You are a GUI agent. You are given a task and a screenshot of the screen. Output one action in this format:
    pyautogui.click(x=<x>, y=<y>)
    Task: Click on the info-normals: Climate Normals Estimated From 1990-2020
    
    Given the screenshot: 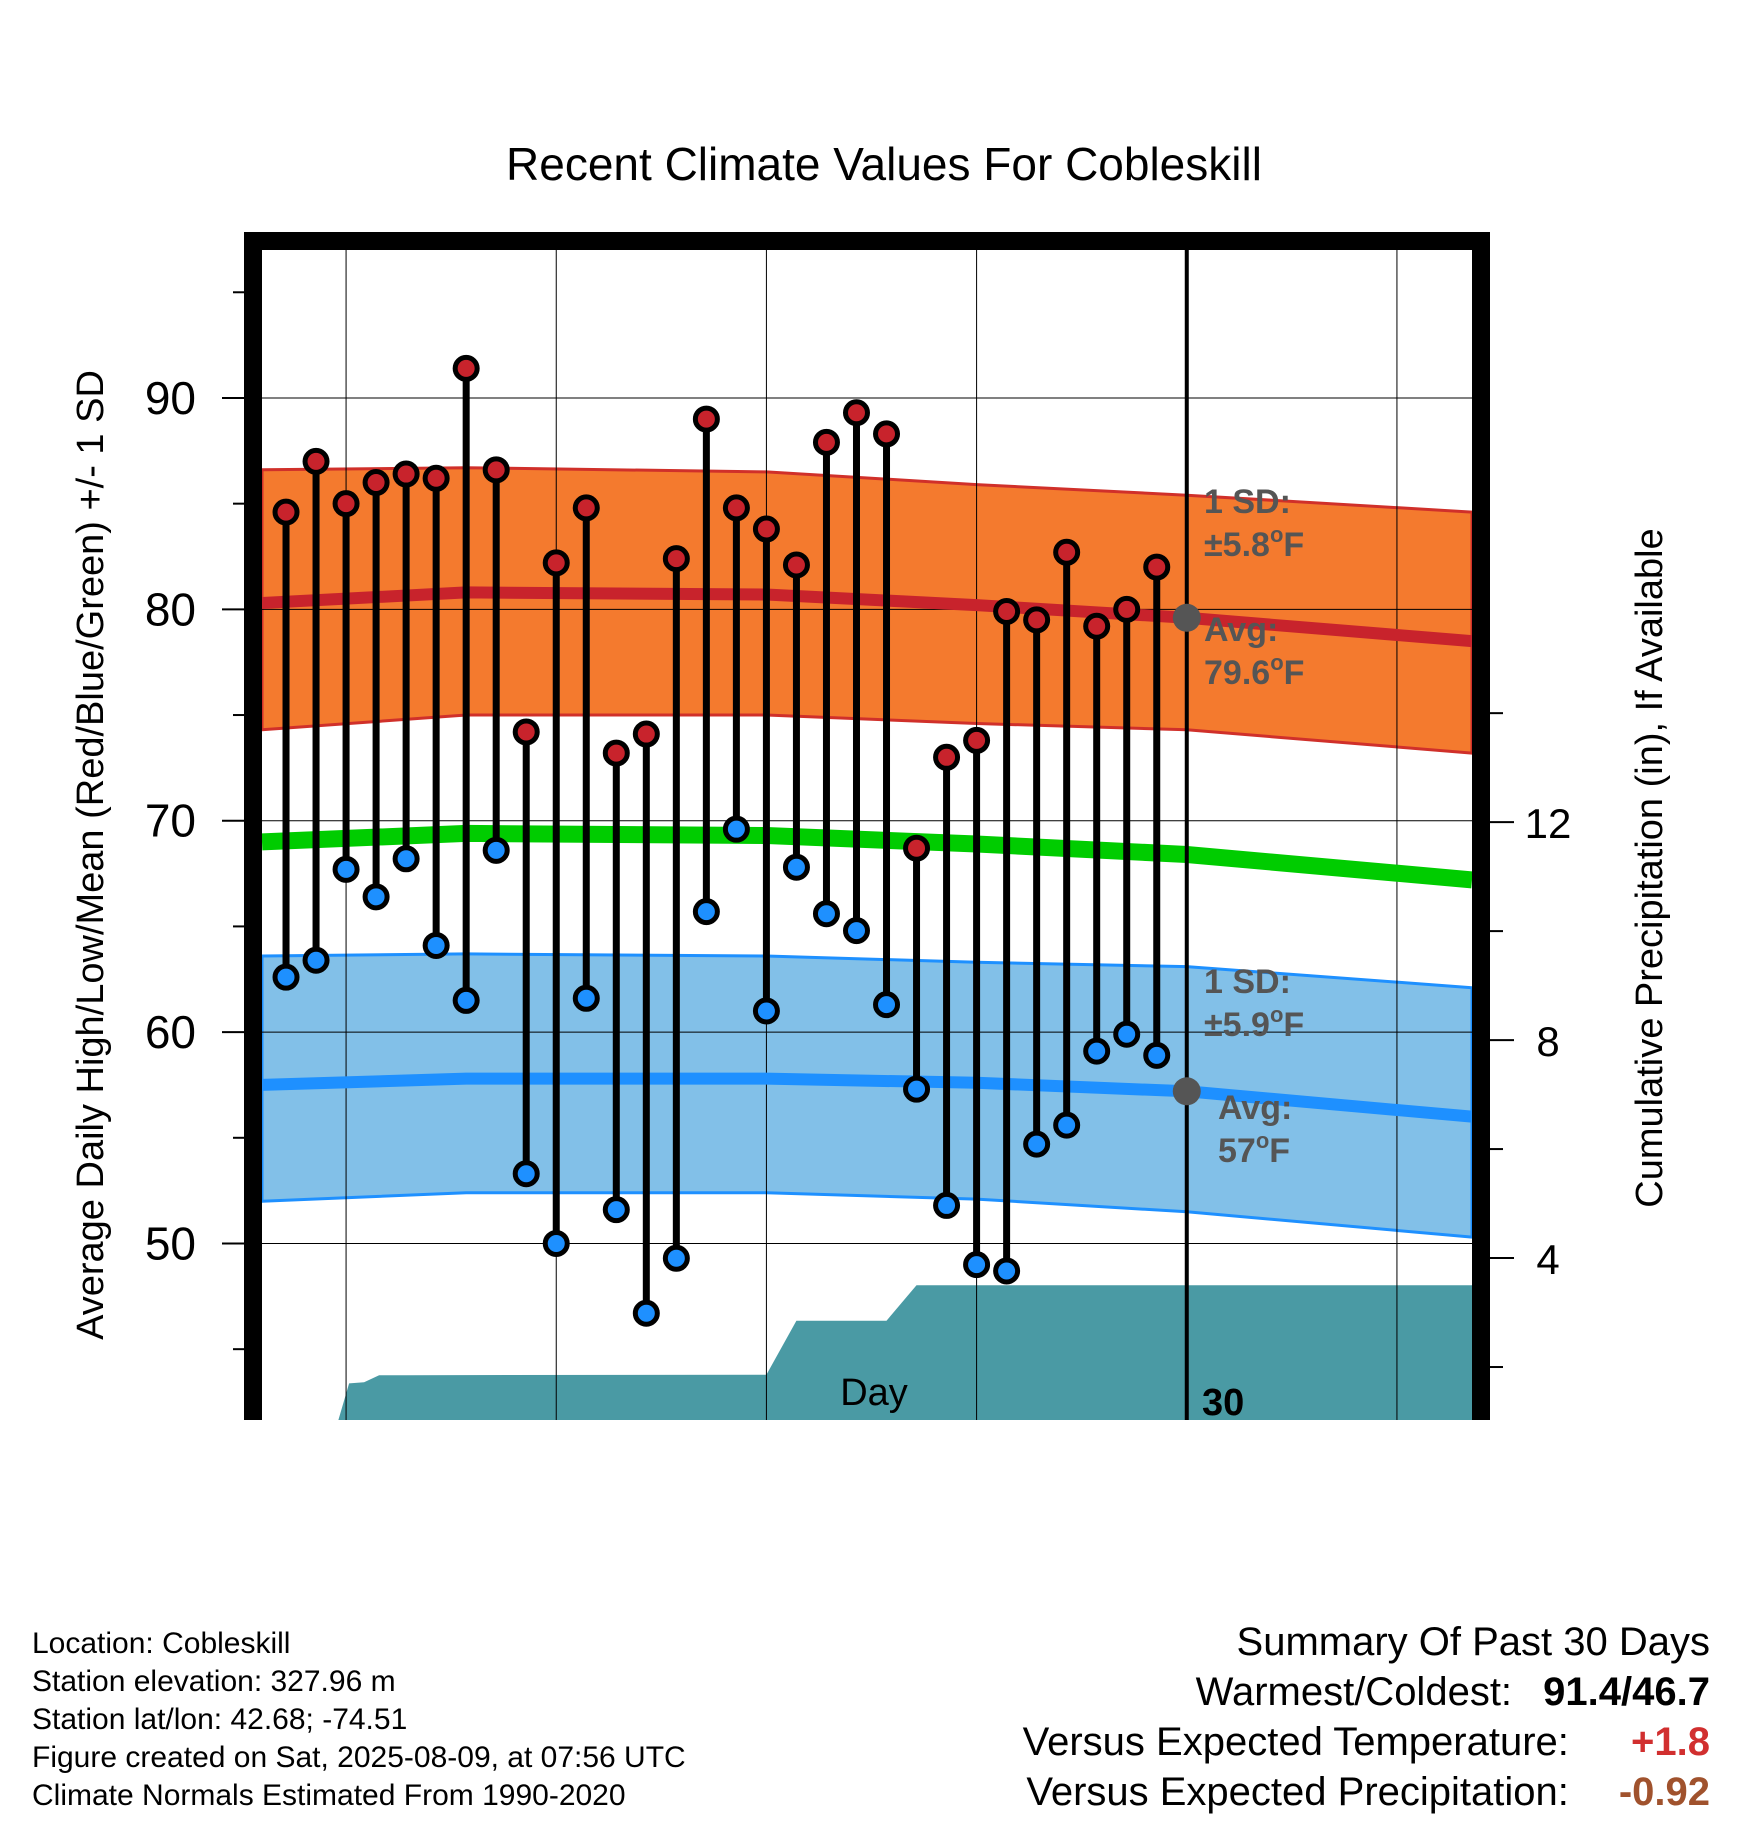 What is the action you would take?
    pyautogui.click(x=329, y=1795)
    